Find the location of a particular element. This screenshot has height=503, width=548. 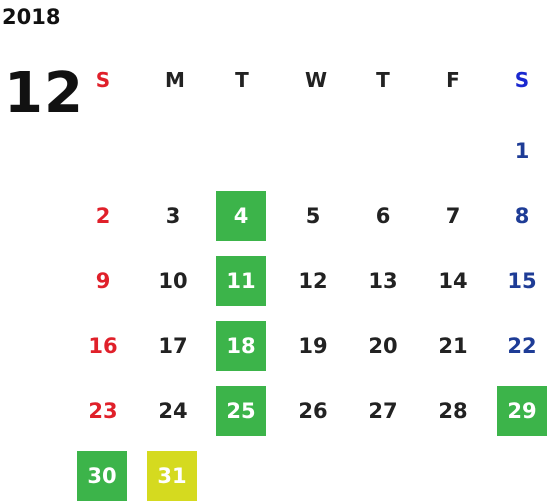

day-cell-highlighted: 4 is located at coordinates (241, 216).